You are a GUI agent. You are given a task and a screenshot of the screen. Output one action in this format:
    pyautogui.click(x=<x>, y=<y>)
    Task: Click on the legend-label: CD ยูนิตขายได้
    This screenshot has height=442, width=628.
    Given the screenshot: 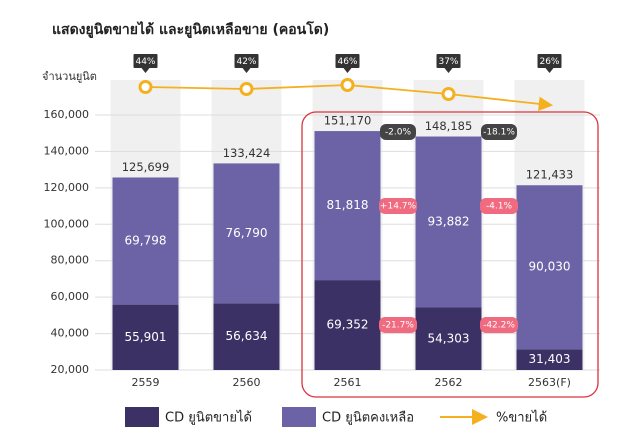 What is the action you would take?
    pyautogui.click(x=208, y=418)
    